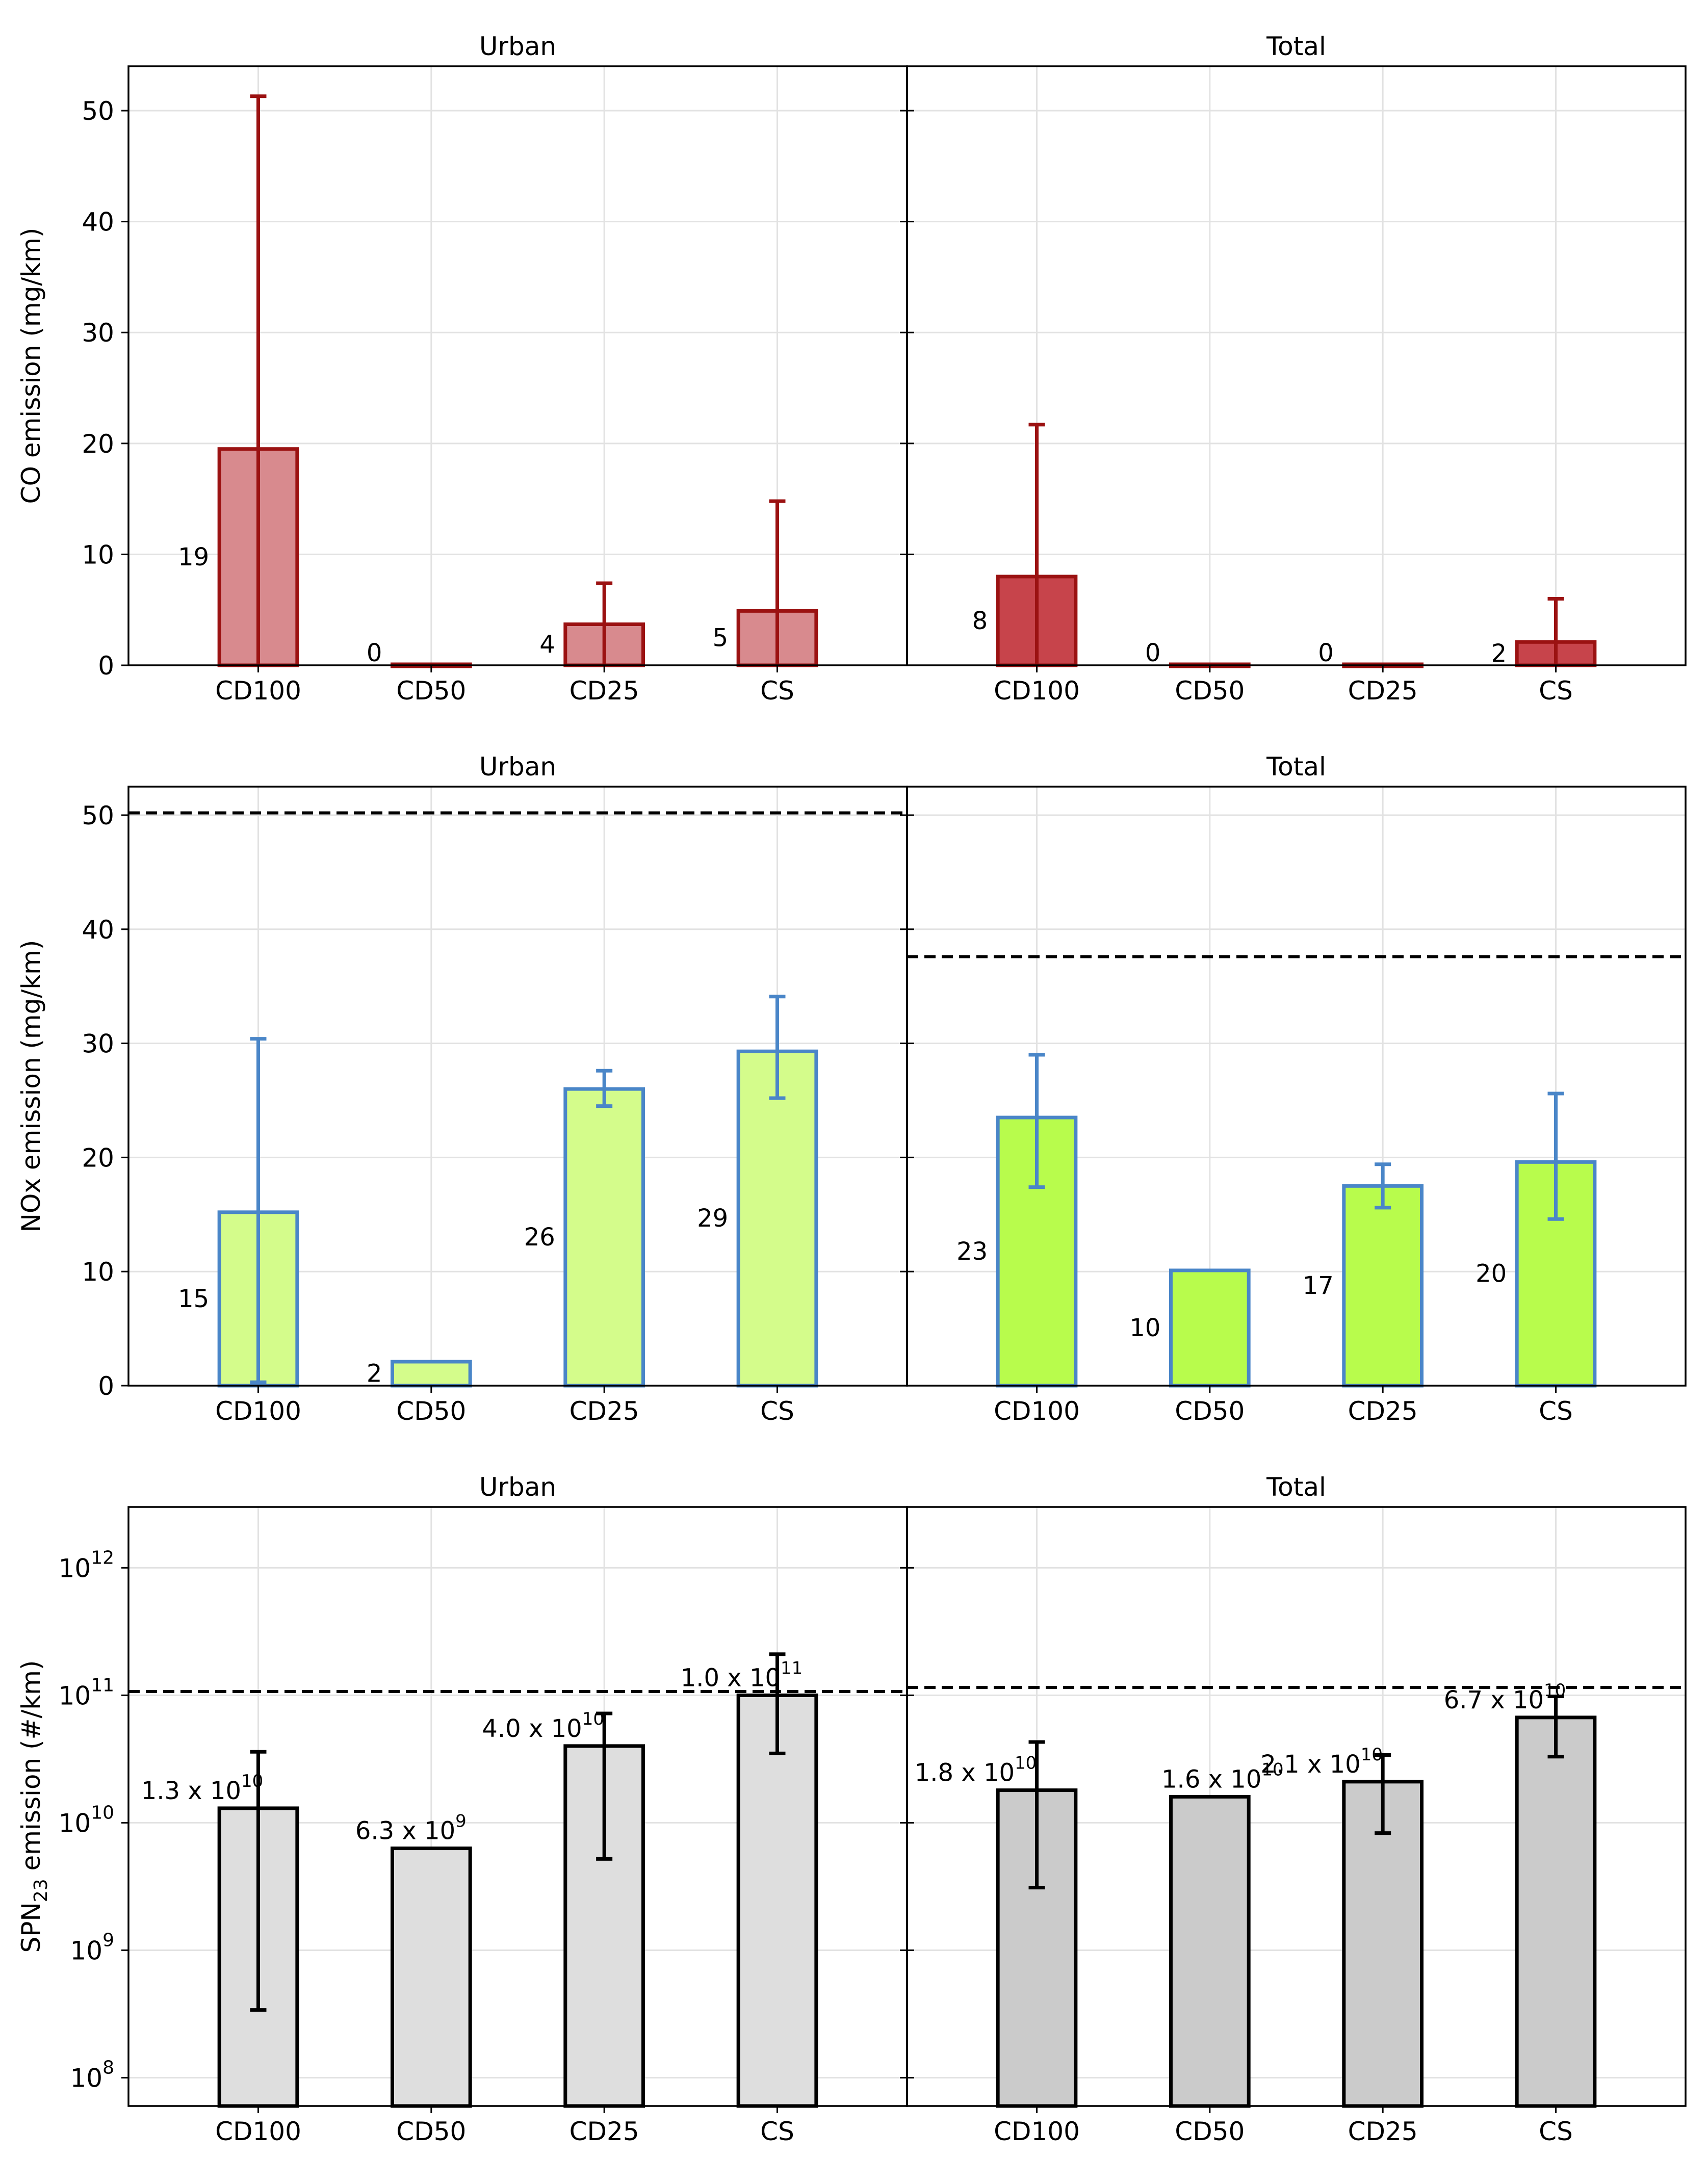 This screenshot has height=2158, width=1708. What do you see at coordinates (202, 1788) in the screenshot?
I see `value-label-cd100: 1.3 x 10¹⁰` at bounding box center [202, 1788].